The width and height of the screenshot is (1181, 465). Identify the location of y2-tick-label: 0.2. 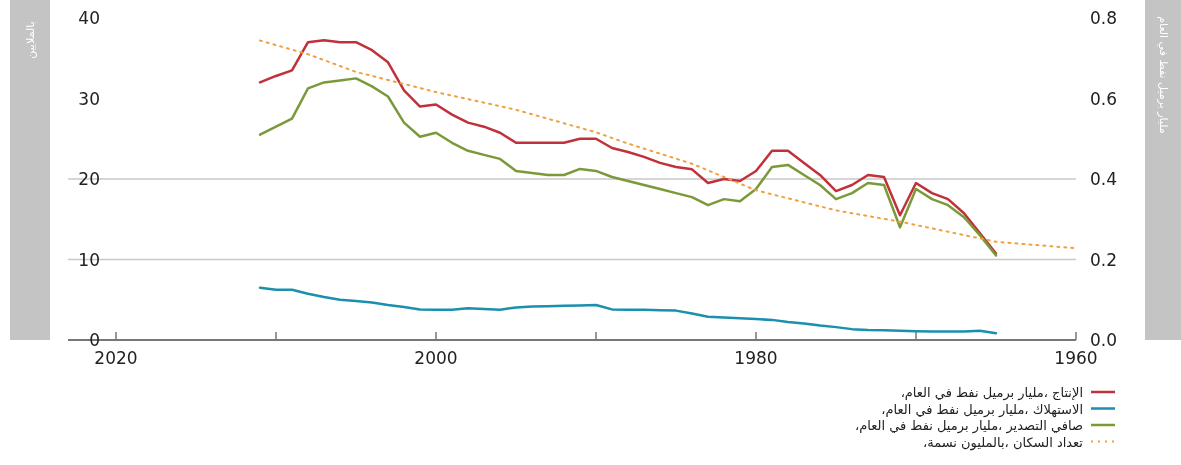
(1104, 259).